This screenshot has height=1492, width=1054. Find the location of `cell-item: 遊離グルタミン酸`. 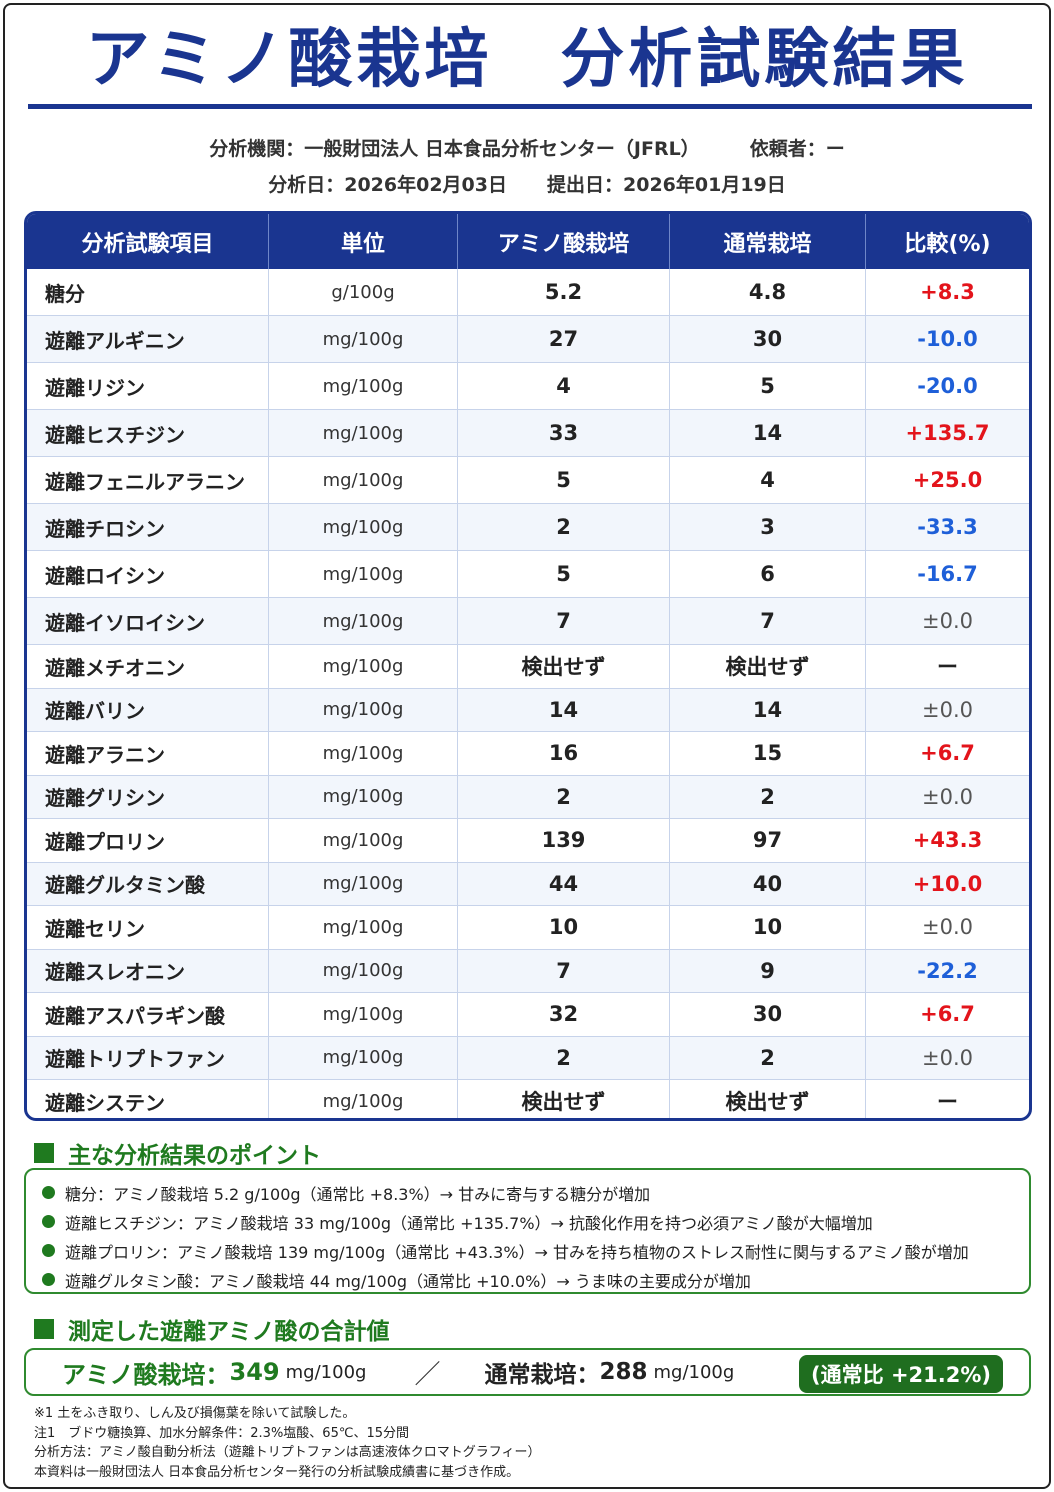

cell-item: 遊離グルタミン酸 is located at coordinates (148, 883).